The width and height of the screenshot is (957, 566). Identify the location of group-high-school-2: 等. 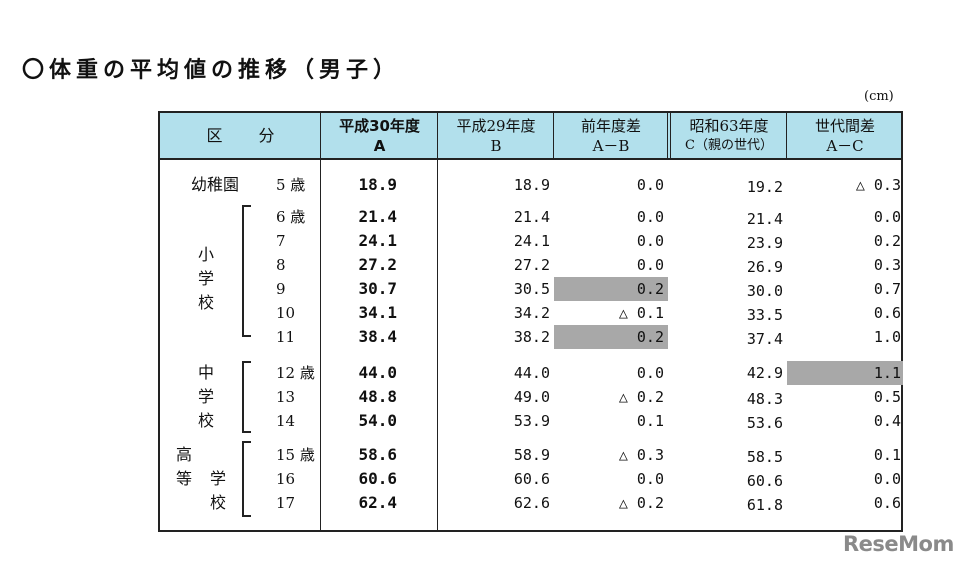
(183, 478).